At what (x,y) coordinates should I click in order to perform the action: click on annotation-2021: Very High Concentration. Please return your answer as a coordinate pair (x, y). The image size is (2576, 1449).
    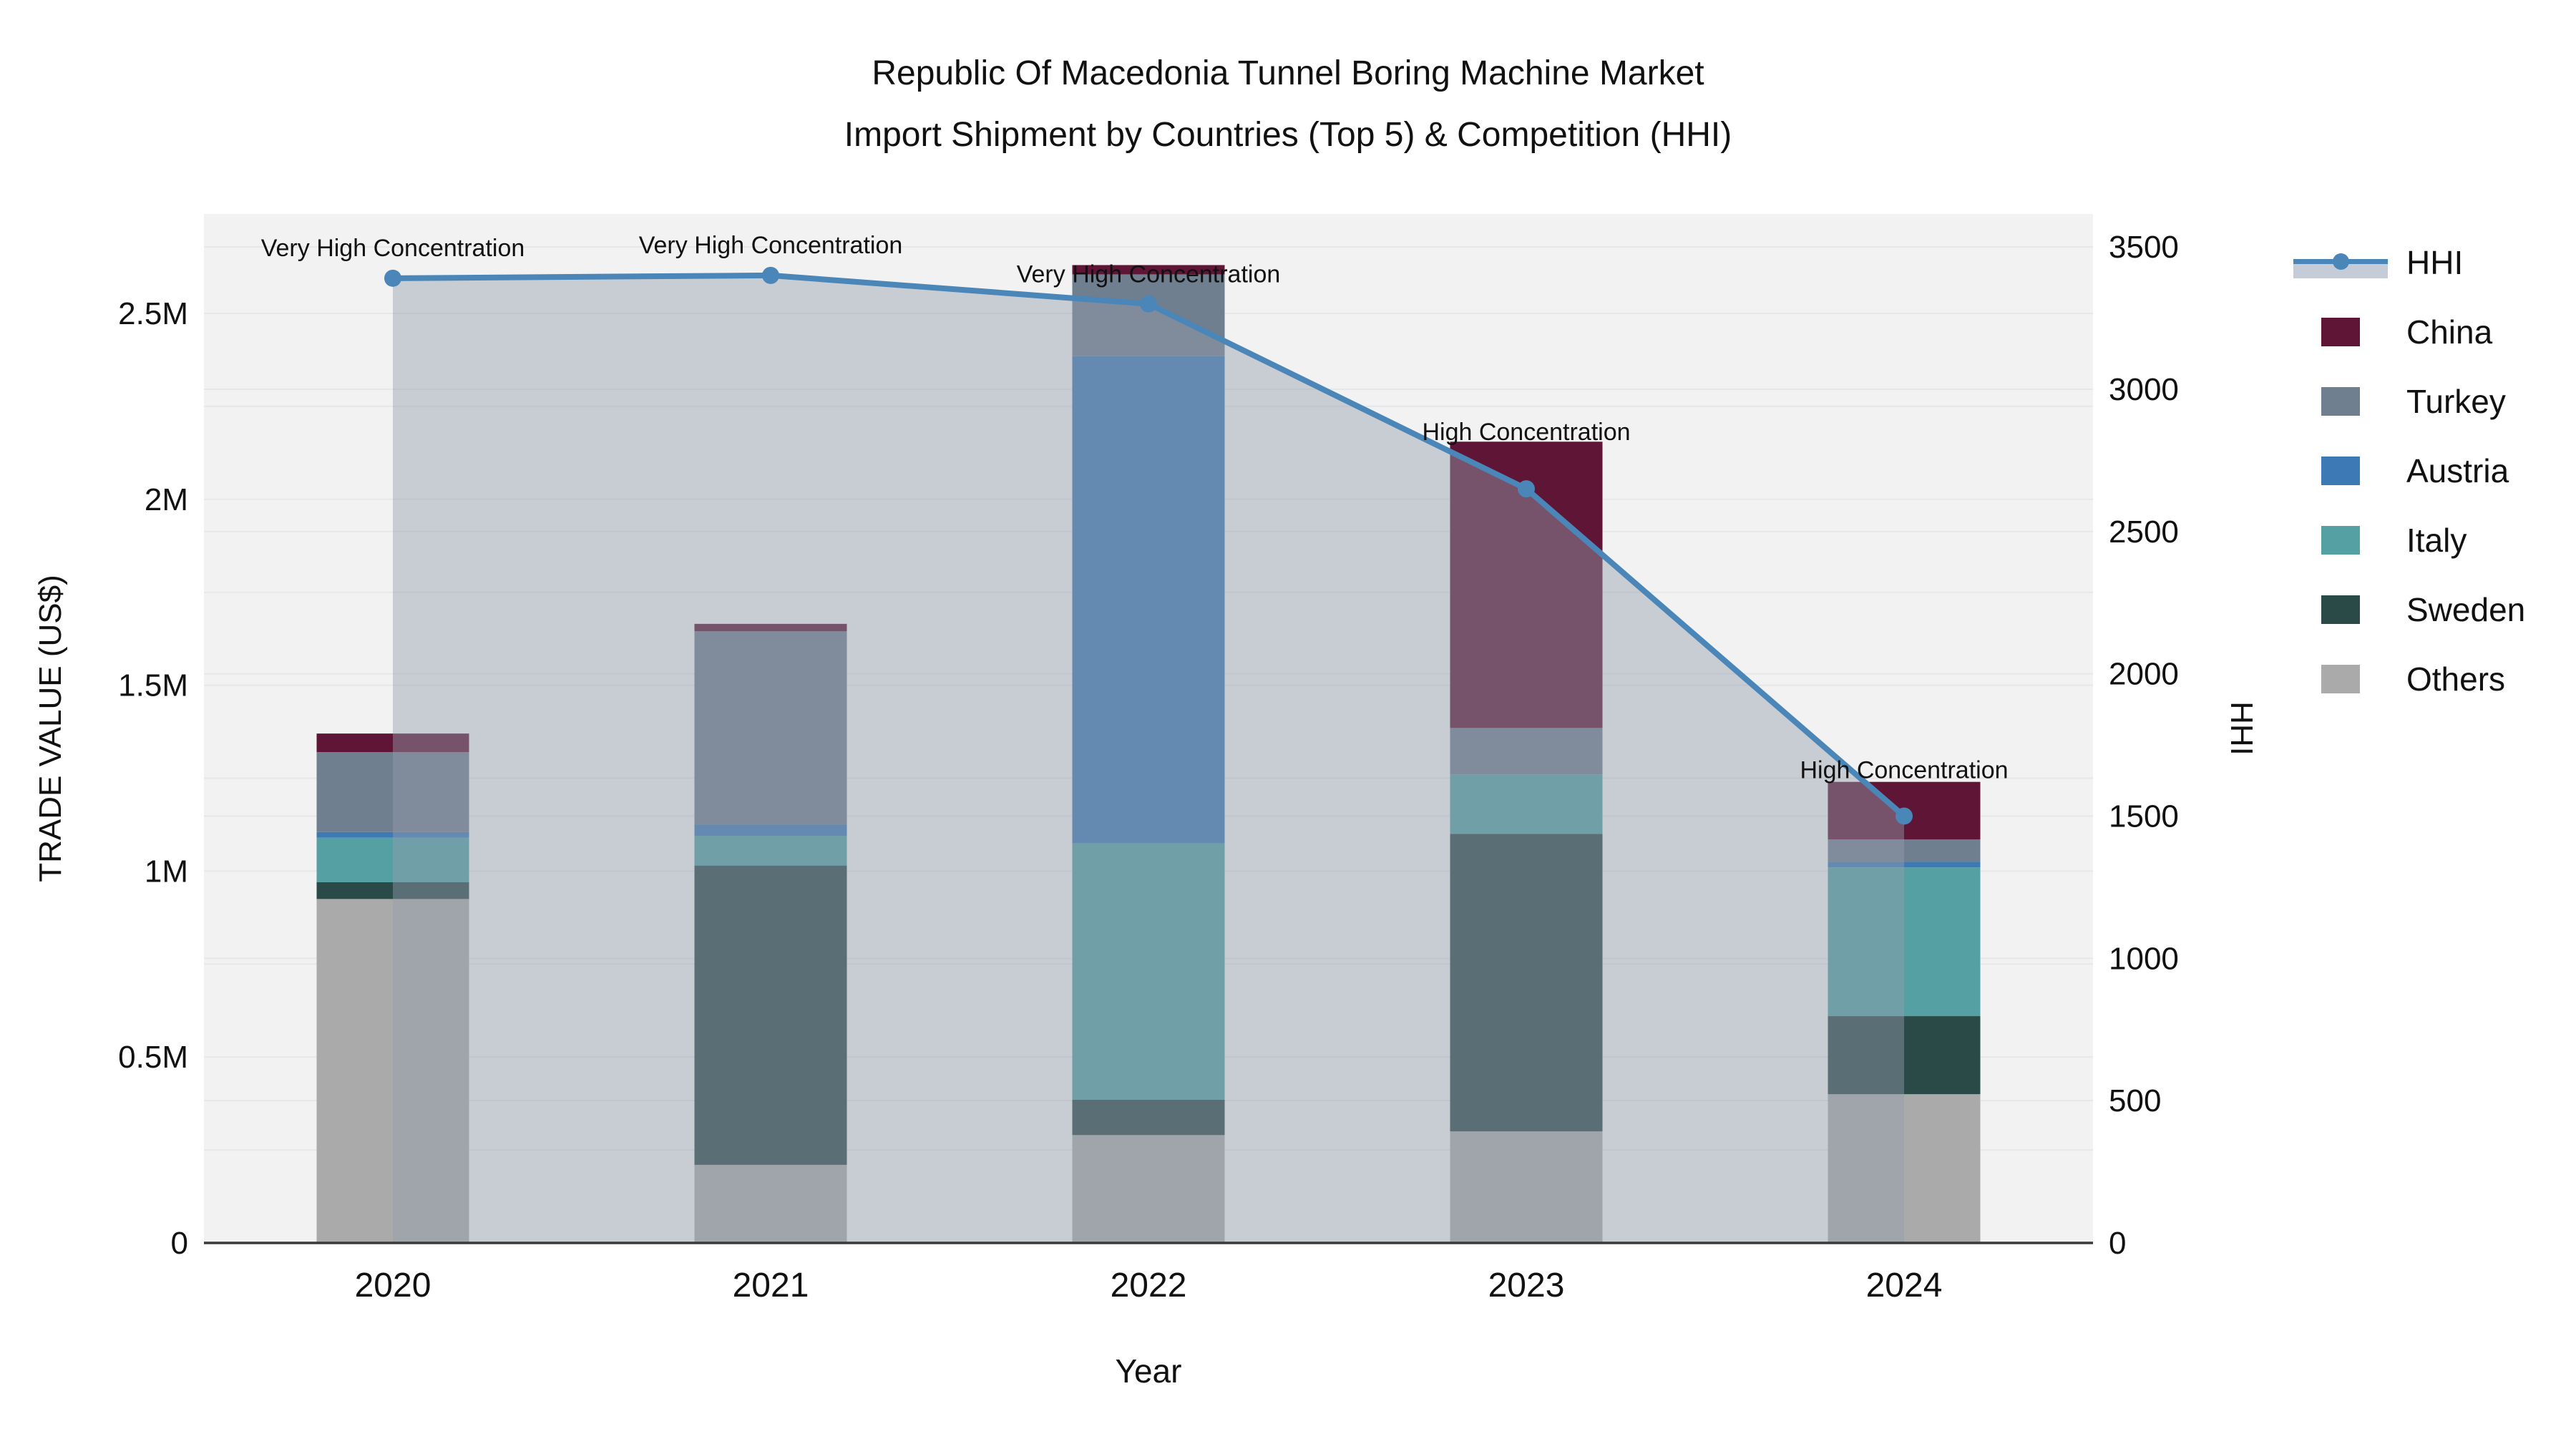
    Looking at the image, I should click on (771, 245).